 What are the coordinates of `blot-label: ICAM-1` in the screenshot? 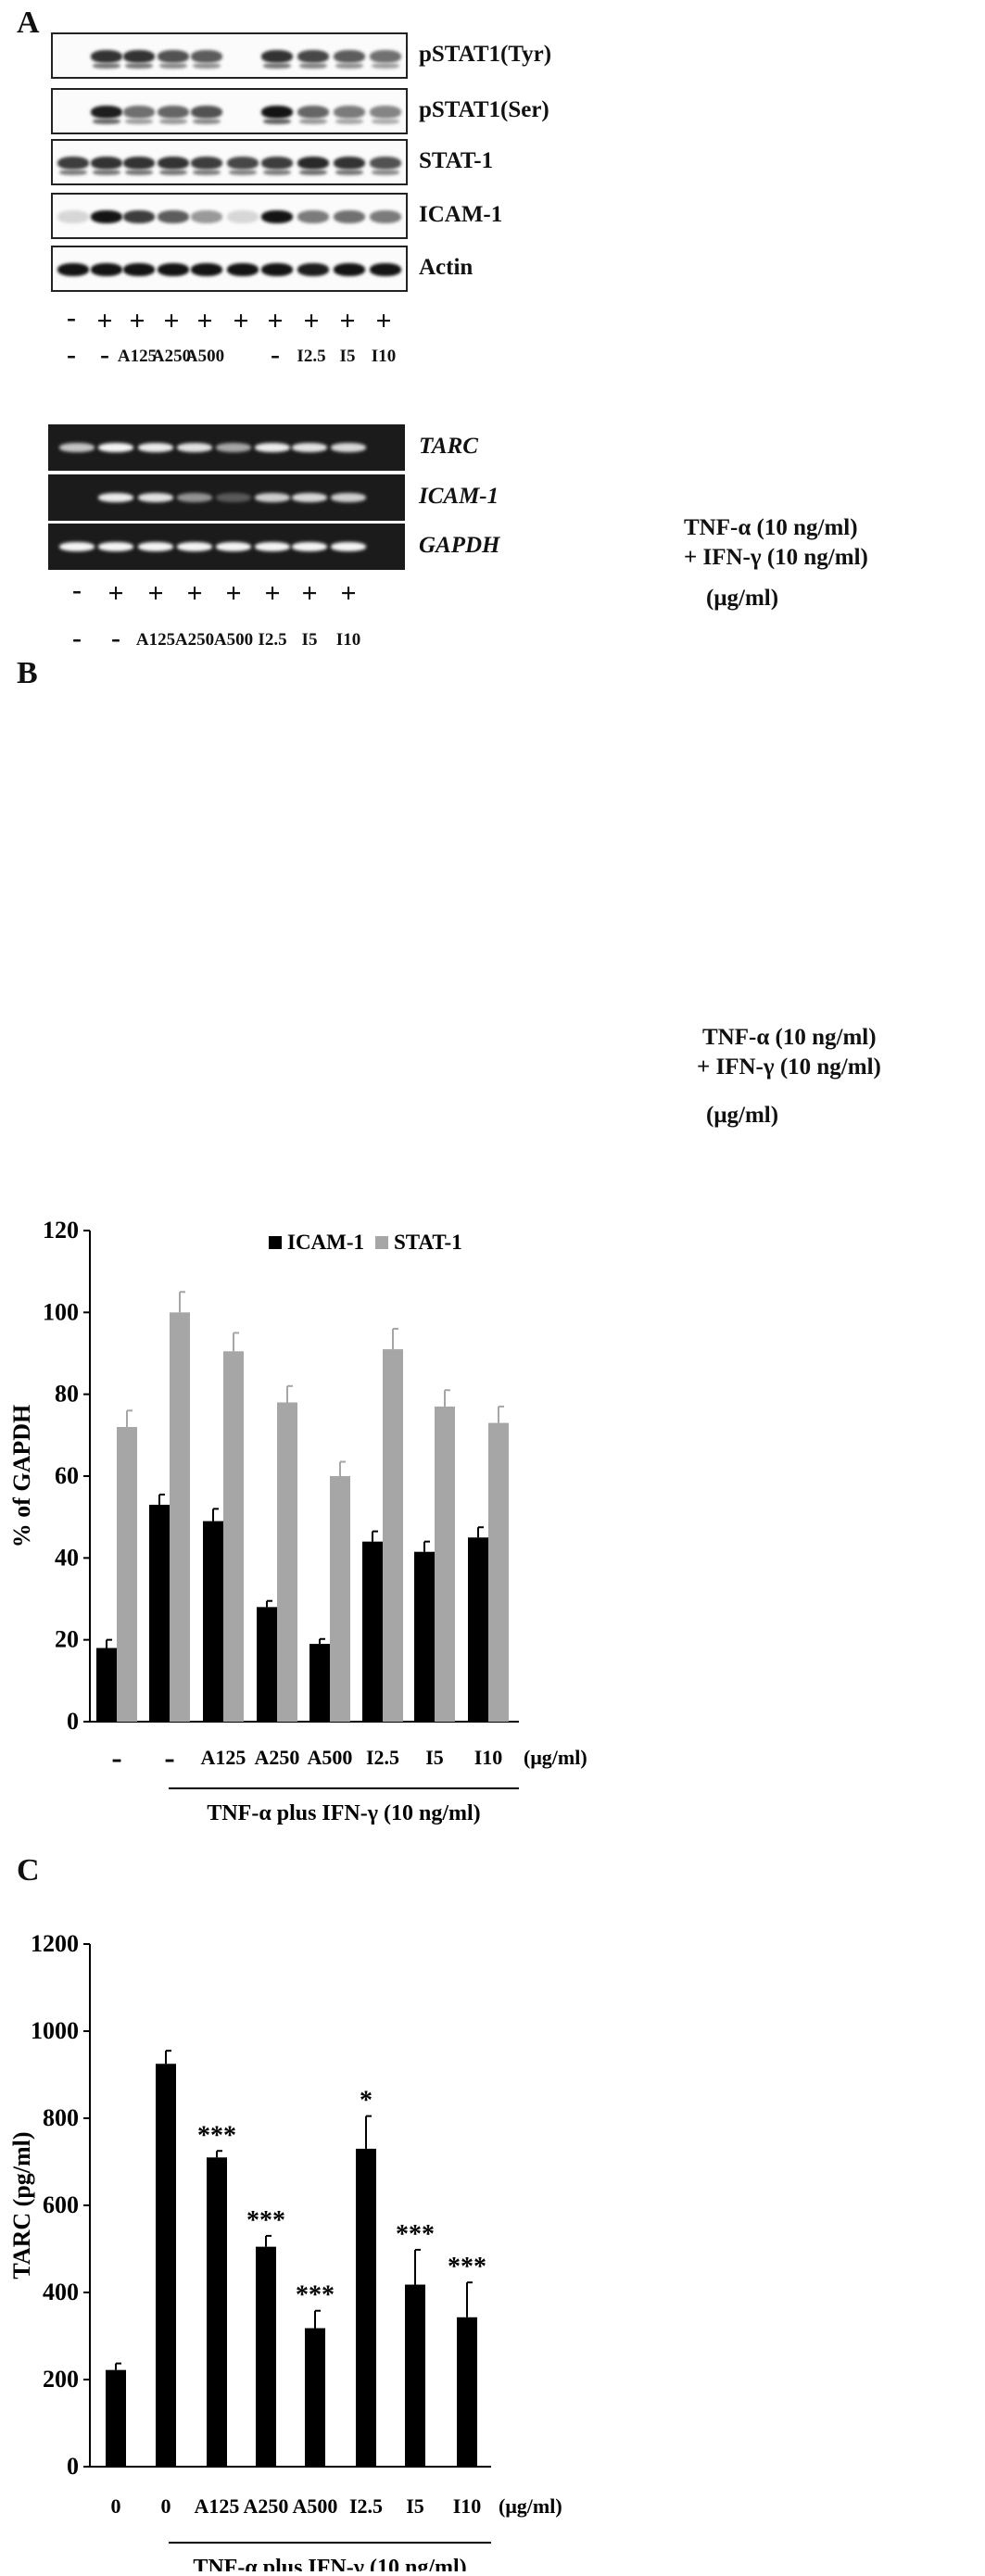 It's located at (461, 214).